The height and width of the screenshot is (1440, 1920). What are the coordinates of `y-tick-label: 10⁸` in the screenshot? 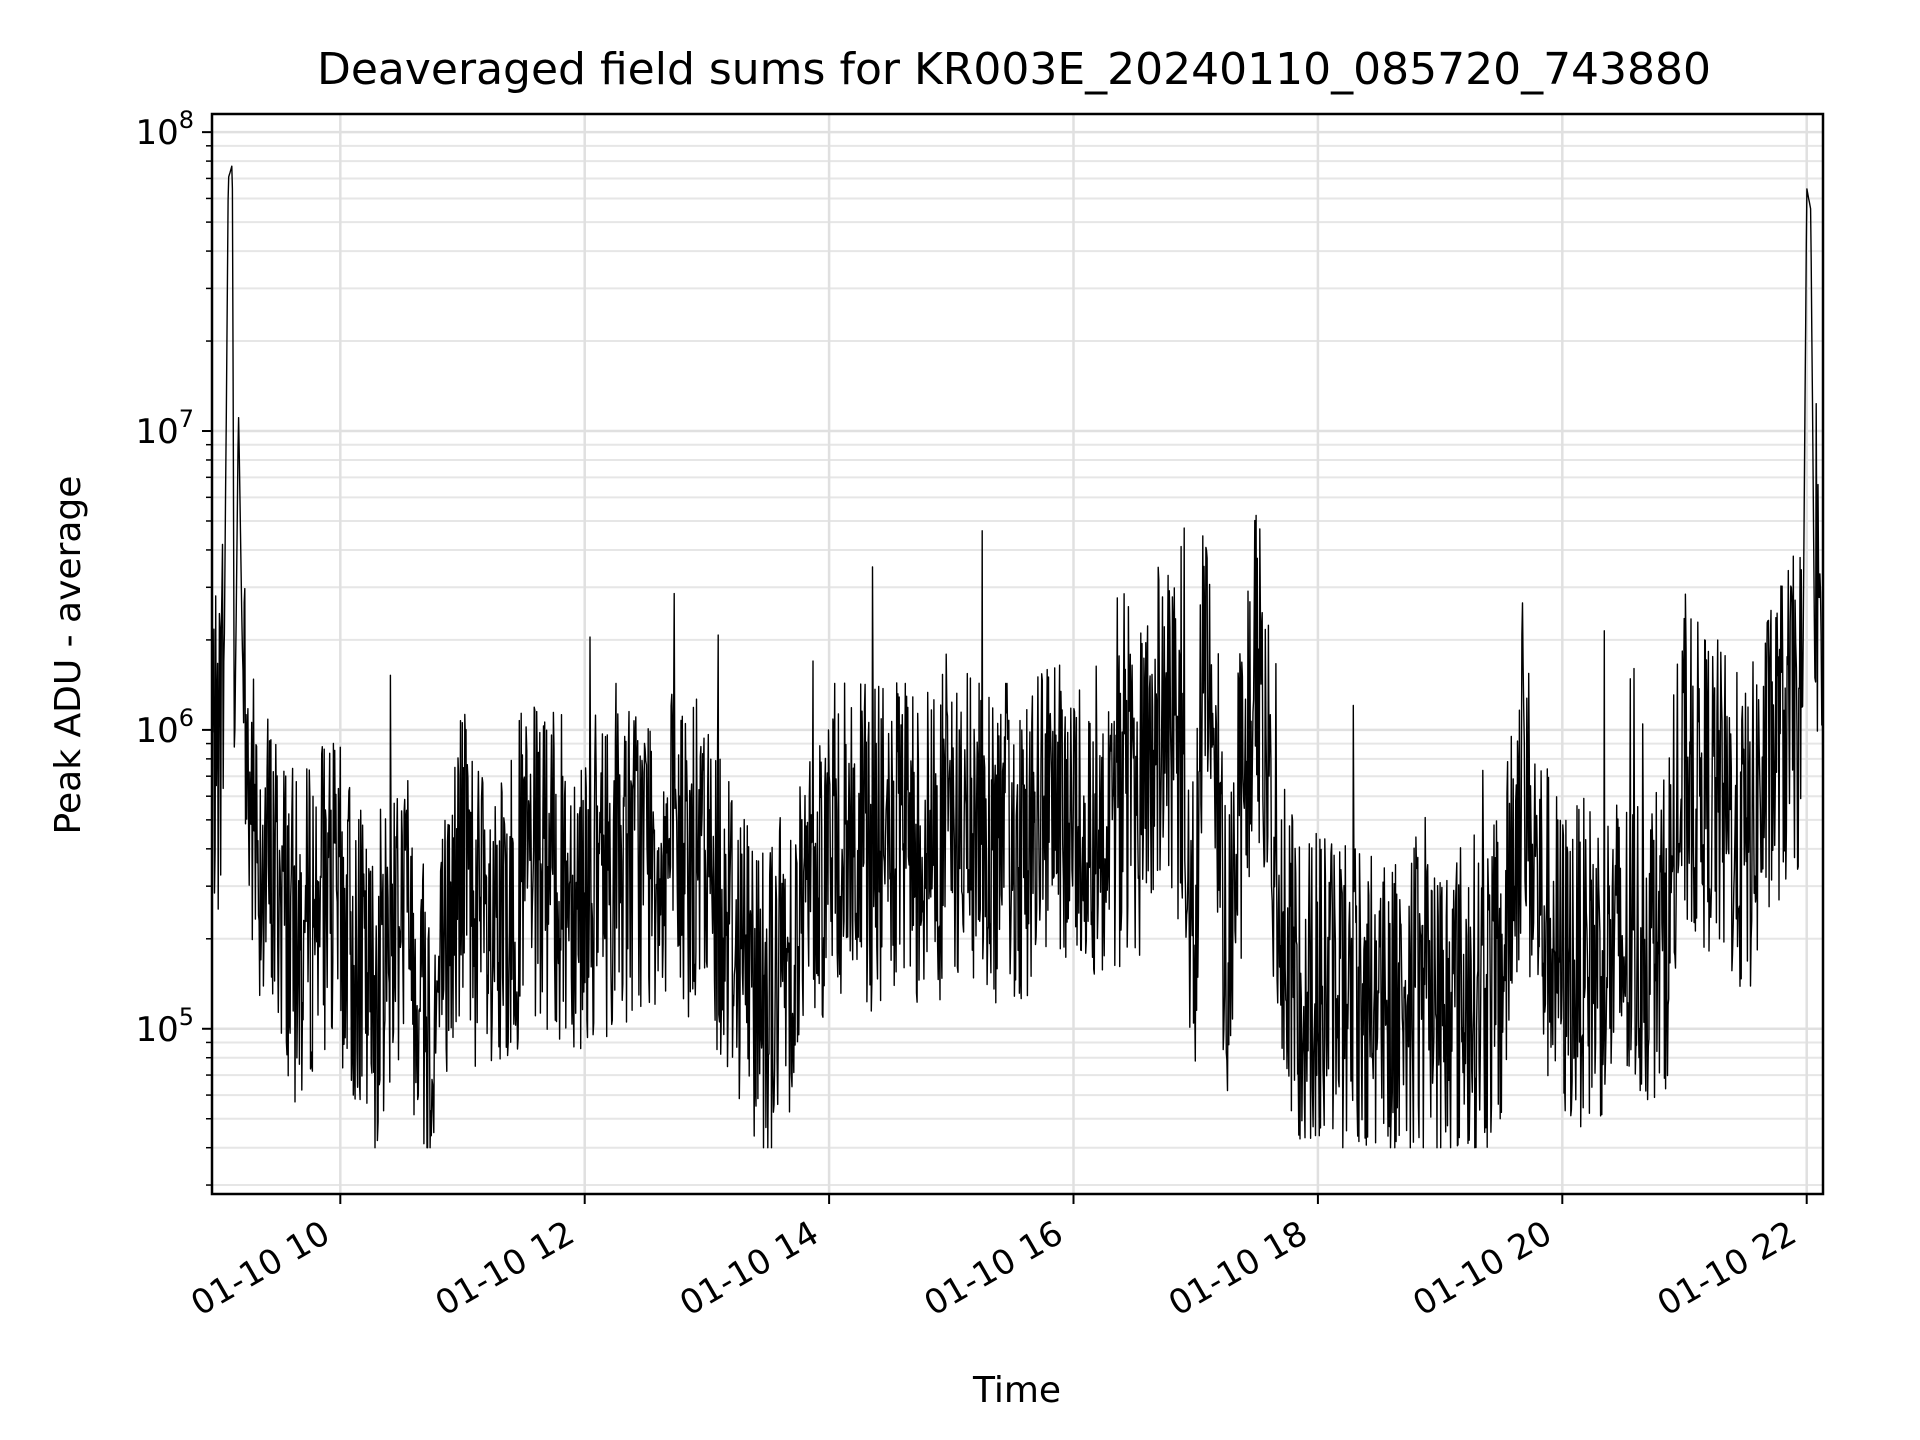 It's located at (164, 129).